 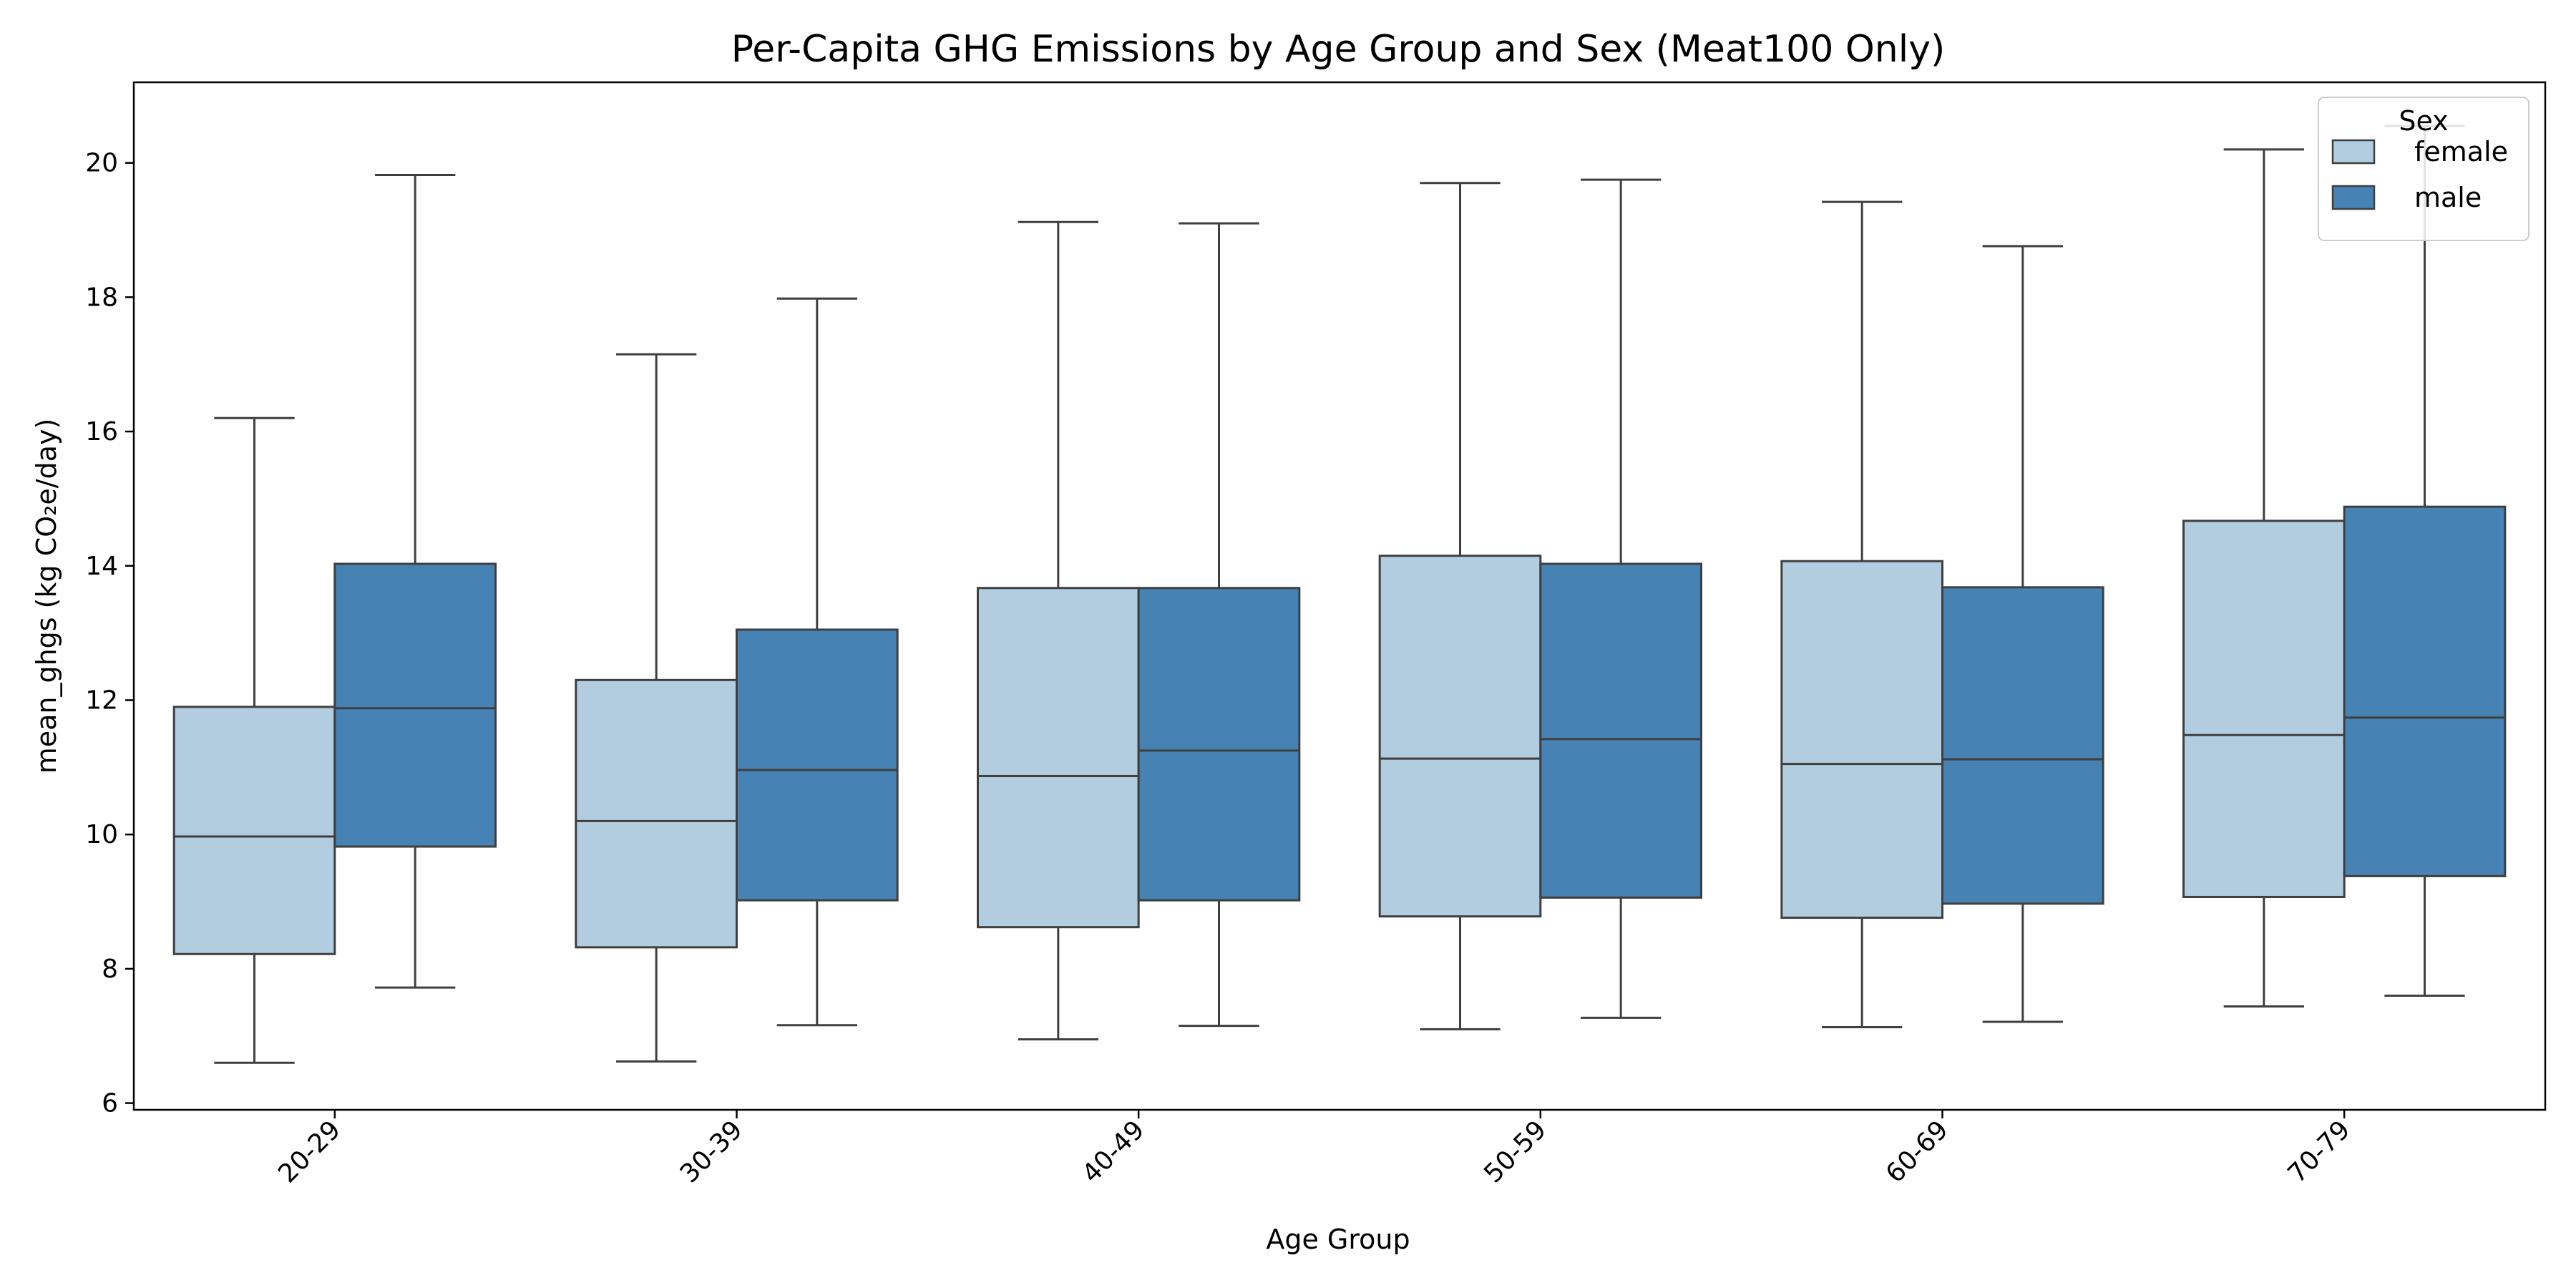 I want to click on x-tick-label: 60-69, so click(x=1917, y=1152).